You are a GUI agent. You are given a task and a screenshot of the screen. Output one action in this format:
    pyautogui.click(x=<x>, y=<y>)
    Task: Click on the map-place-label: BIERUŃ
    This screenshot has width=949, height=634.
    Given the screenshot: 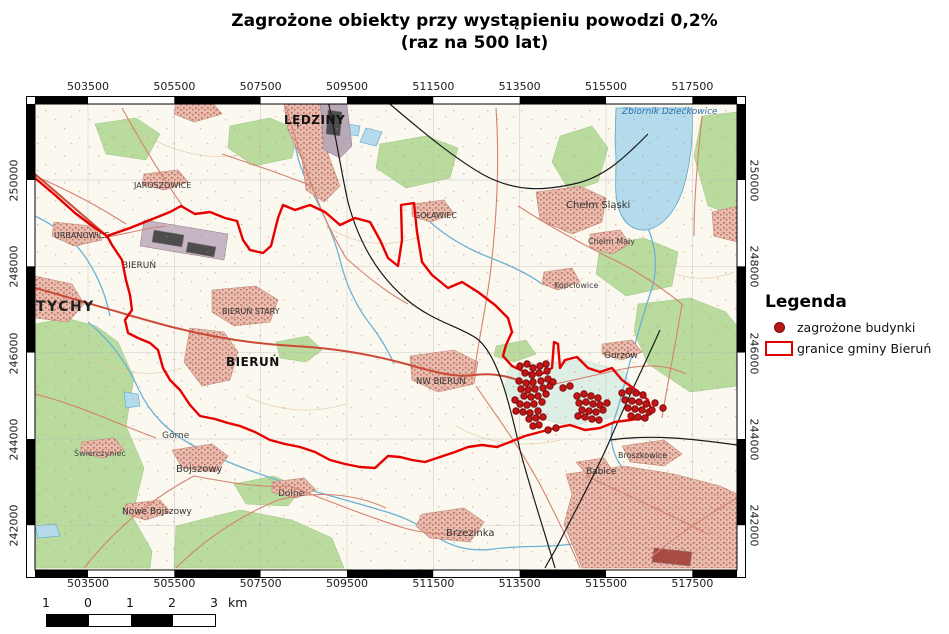 What is the action you would take?
    pyautogui.click(x=253, y=361)
    